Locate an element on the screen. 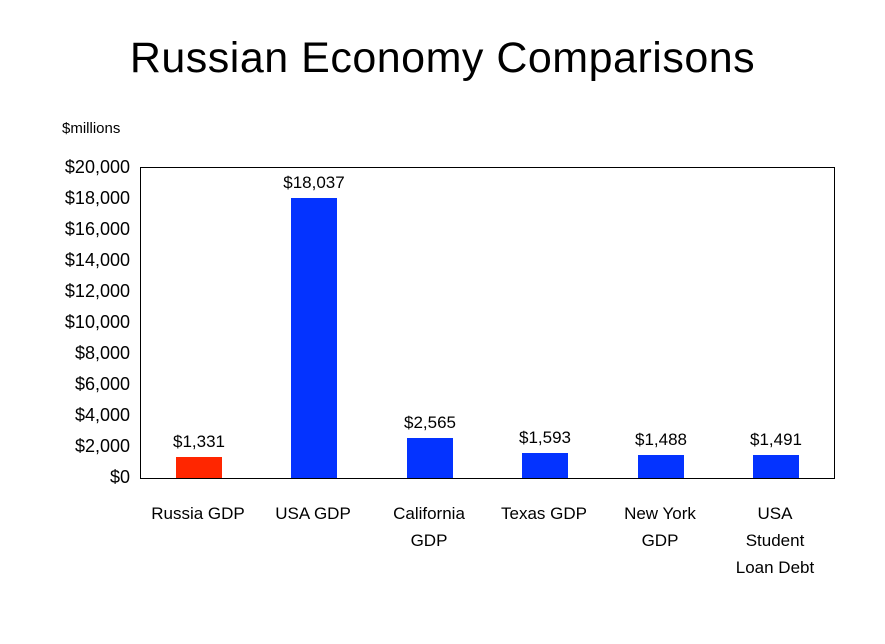 Image resolution: width=885 pixels, height=644 pixels. bar-value-label: $18,037 is located at coordinates (314, 182).